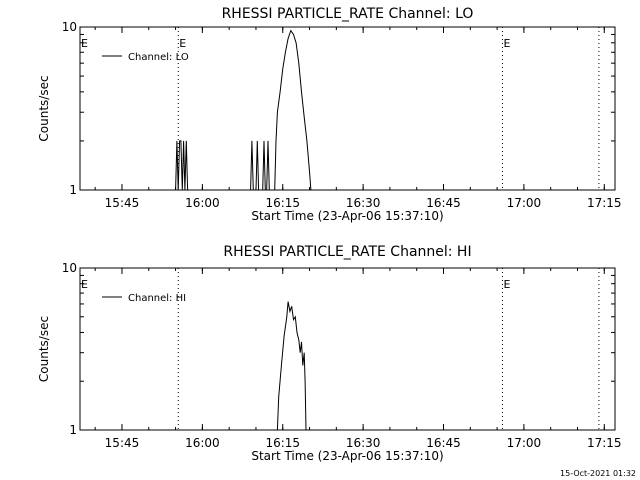  What do you see at coordinates (347, 252) in the screenshot?
I see `chart-title: RHESSI PARTICLE_RATE Channel: HI` at bounding box center [347, 252].